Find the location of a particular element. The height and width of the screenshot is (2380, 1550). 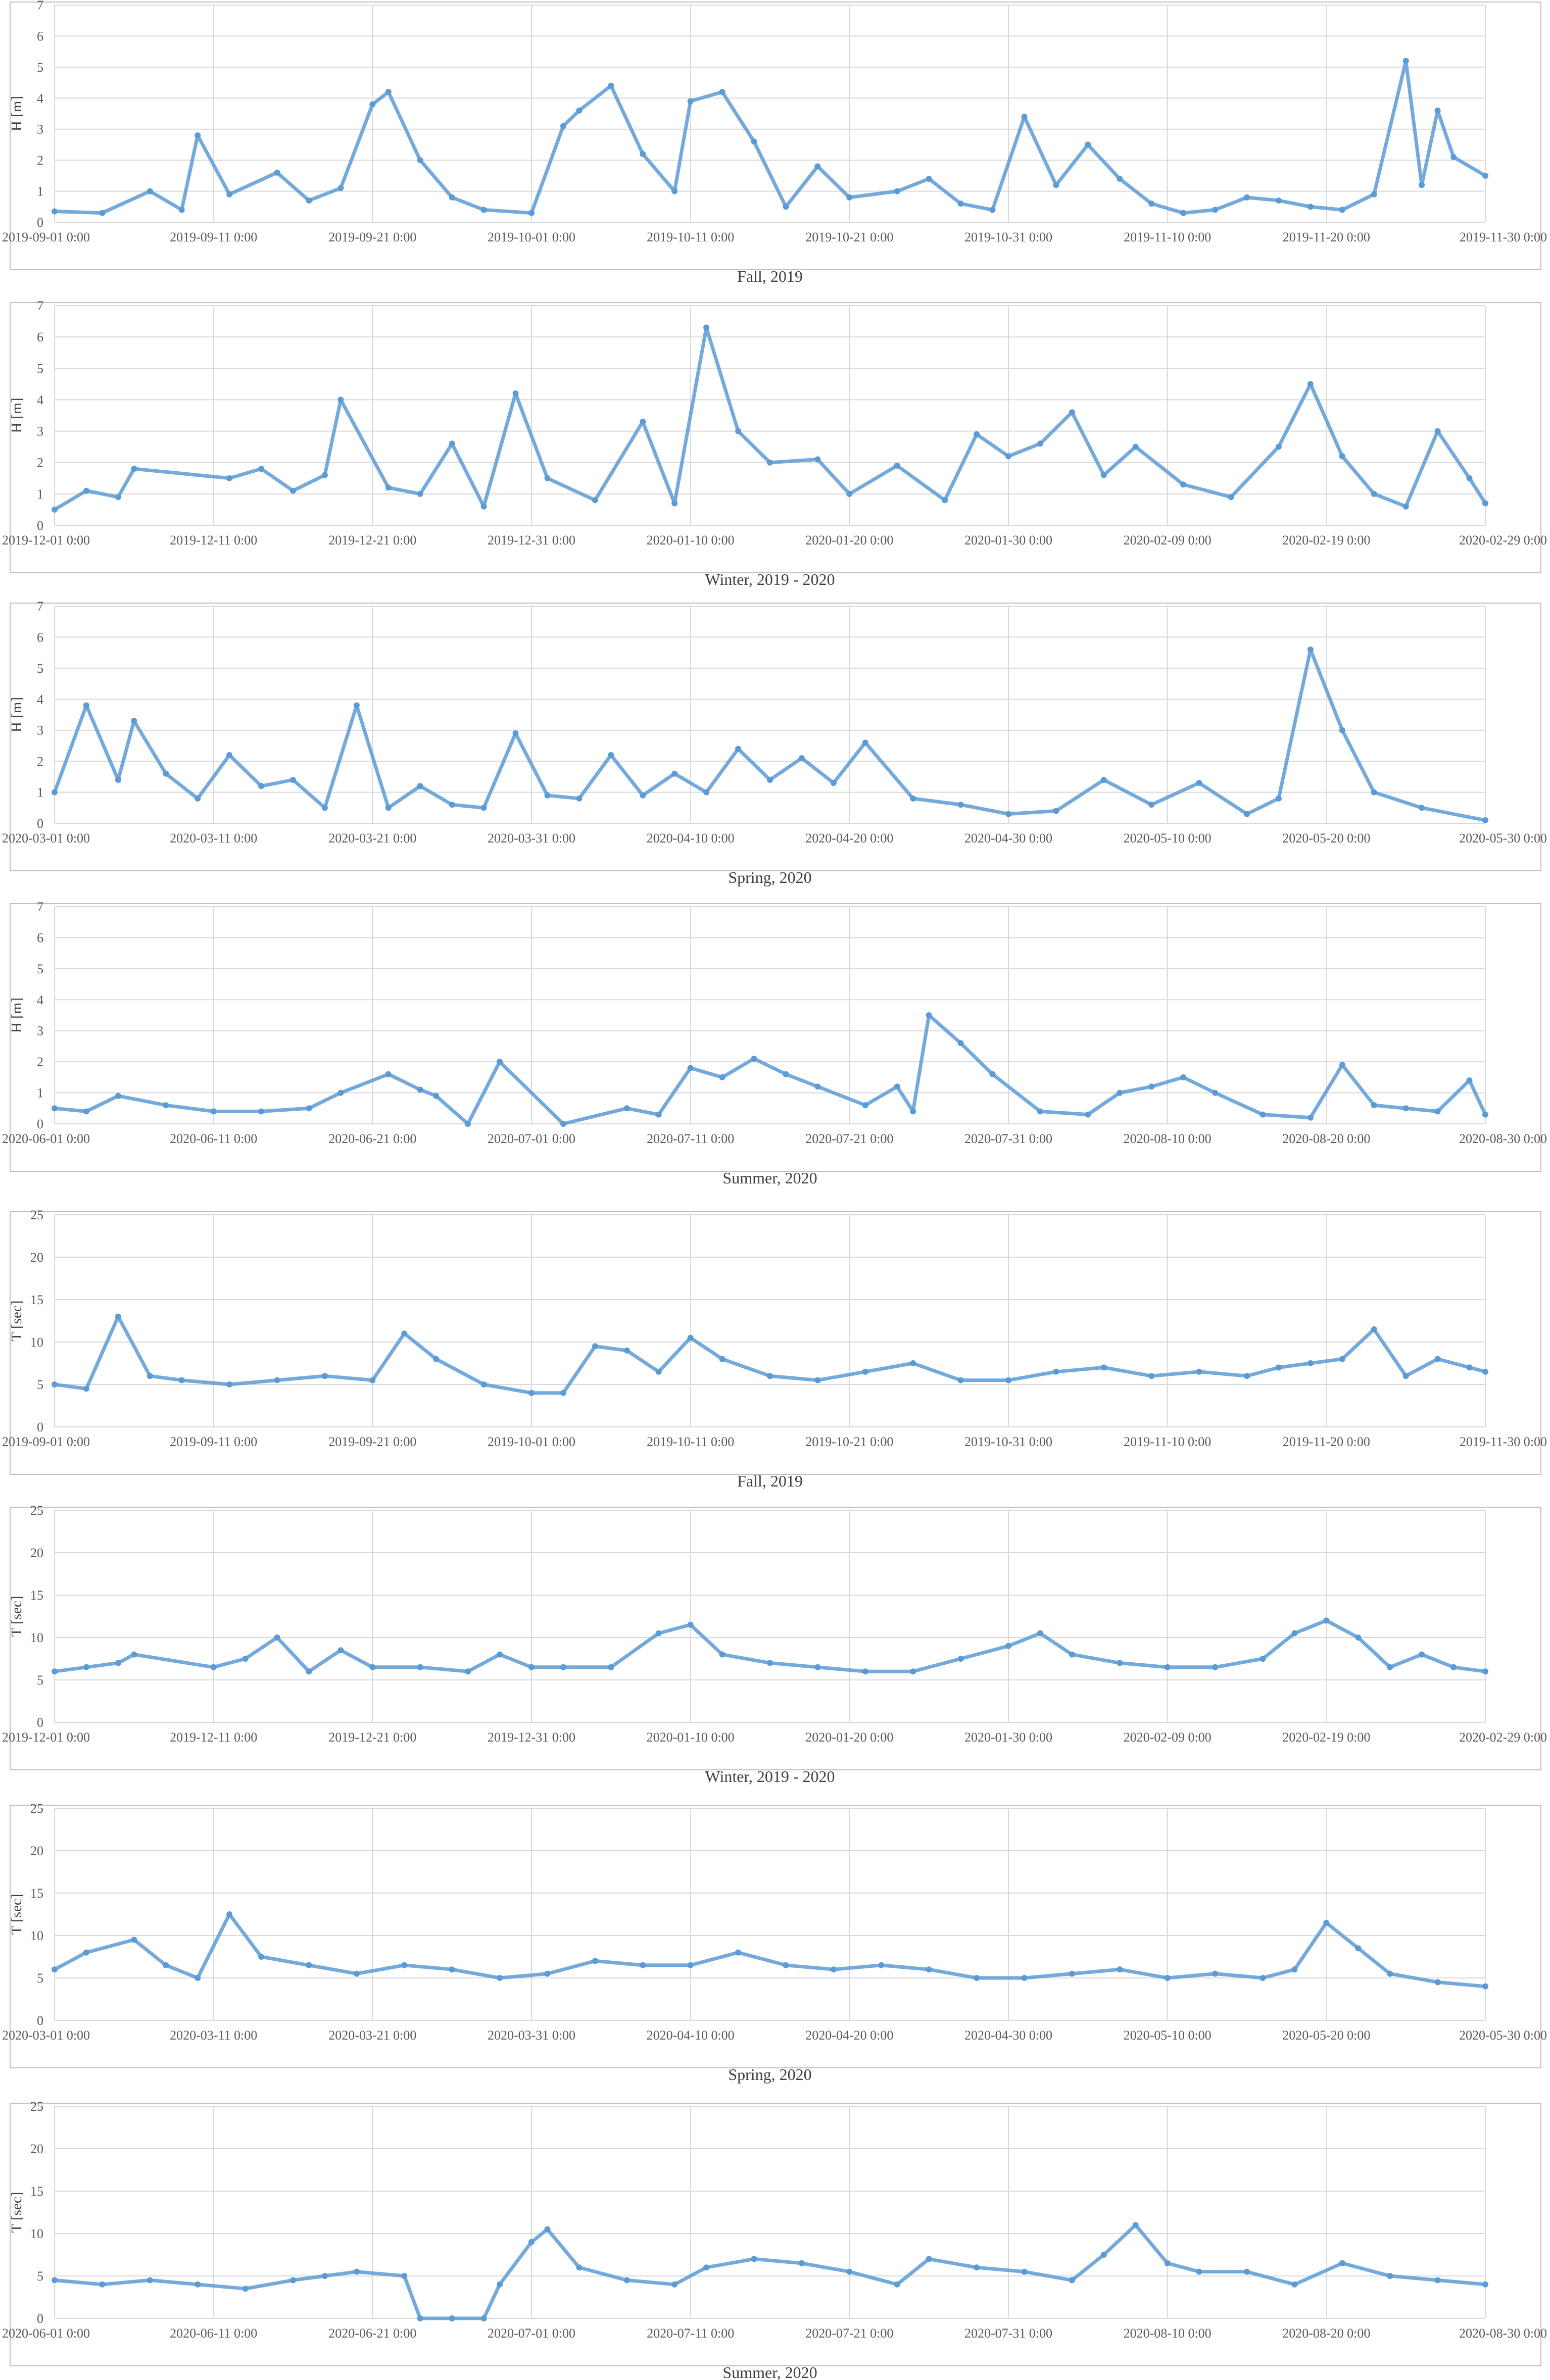

x-tick-label: 2020-02-19 0:00 is located at coordinates (1326, 540).